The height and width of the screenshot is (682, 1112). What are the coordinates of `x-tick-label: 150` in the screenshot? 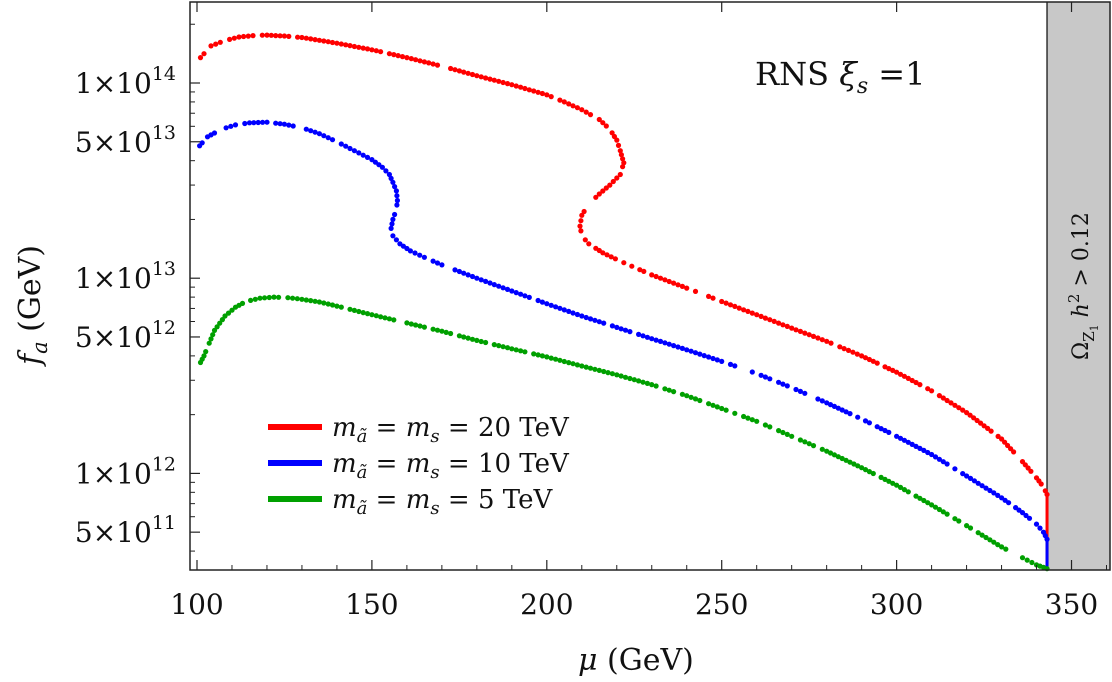 It's located at (371, 604).